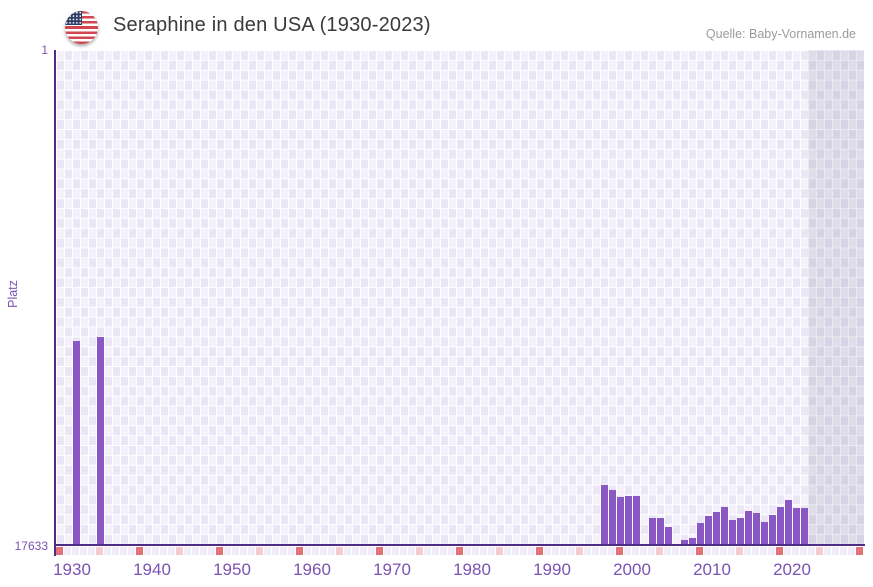 The image size is (873, 587). What do you see at coordinates (732, 532) in the screenshot?
I see `bar-2012` at bounding box center [732, 532].